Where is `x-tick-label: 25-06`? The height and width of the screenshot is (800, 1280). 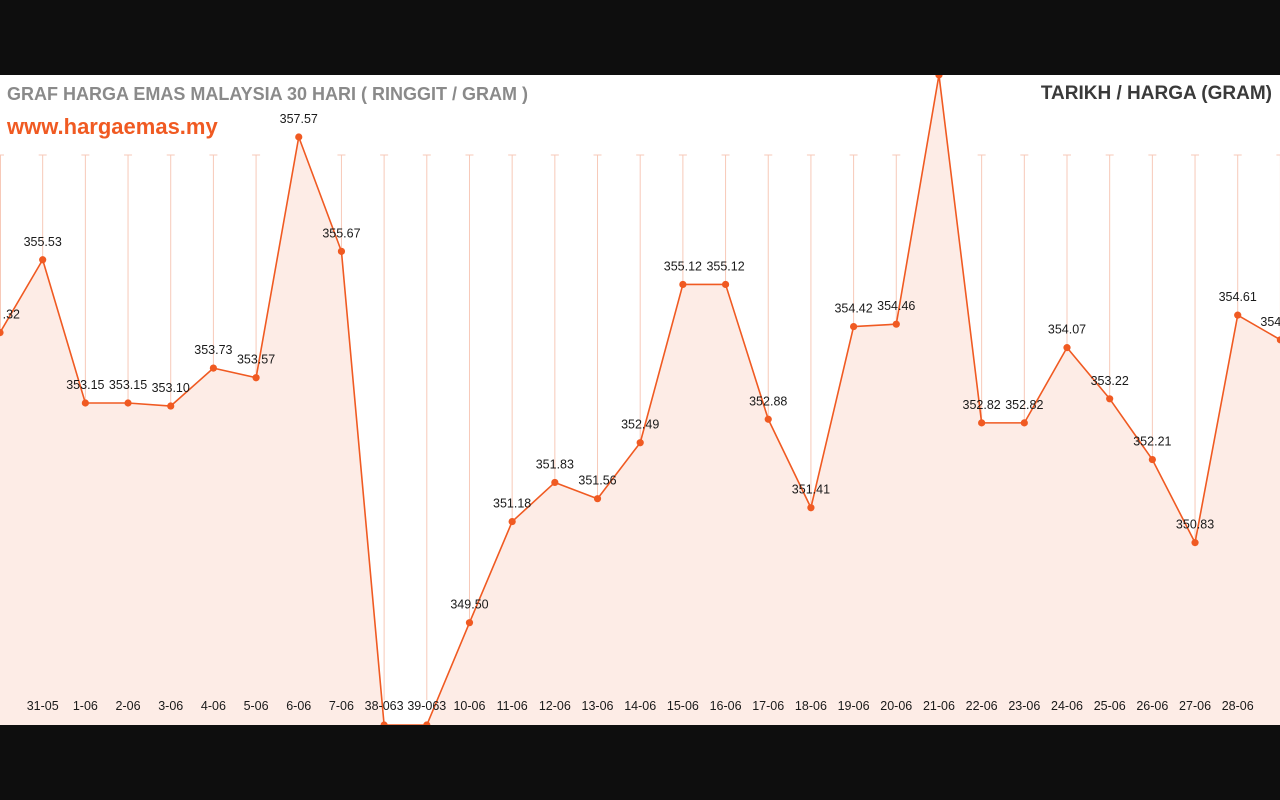 x-tick-label: 25-06 is located at coordinates (1110, 706).